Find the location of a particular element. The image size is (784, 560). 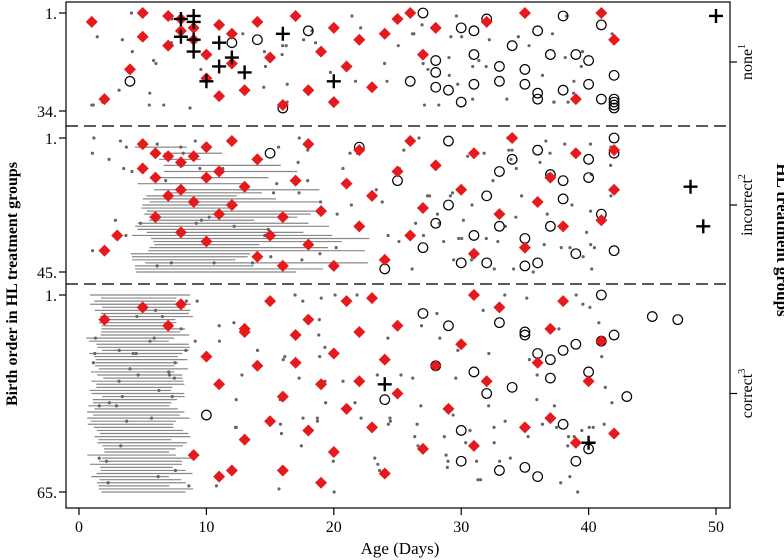

y-tick-label: 1. is located at coordinates (51, 14).